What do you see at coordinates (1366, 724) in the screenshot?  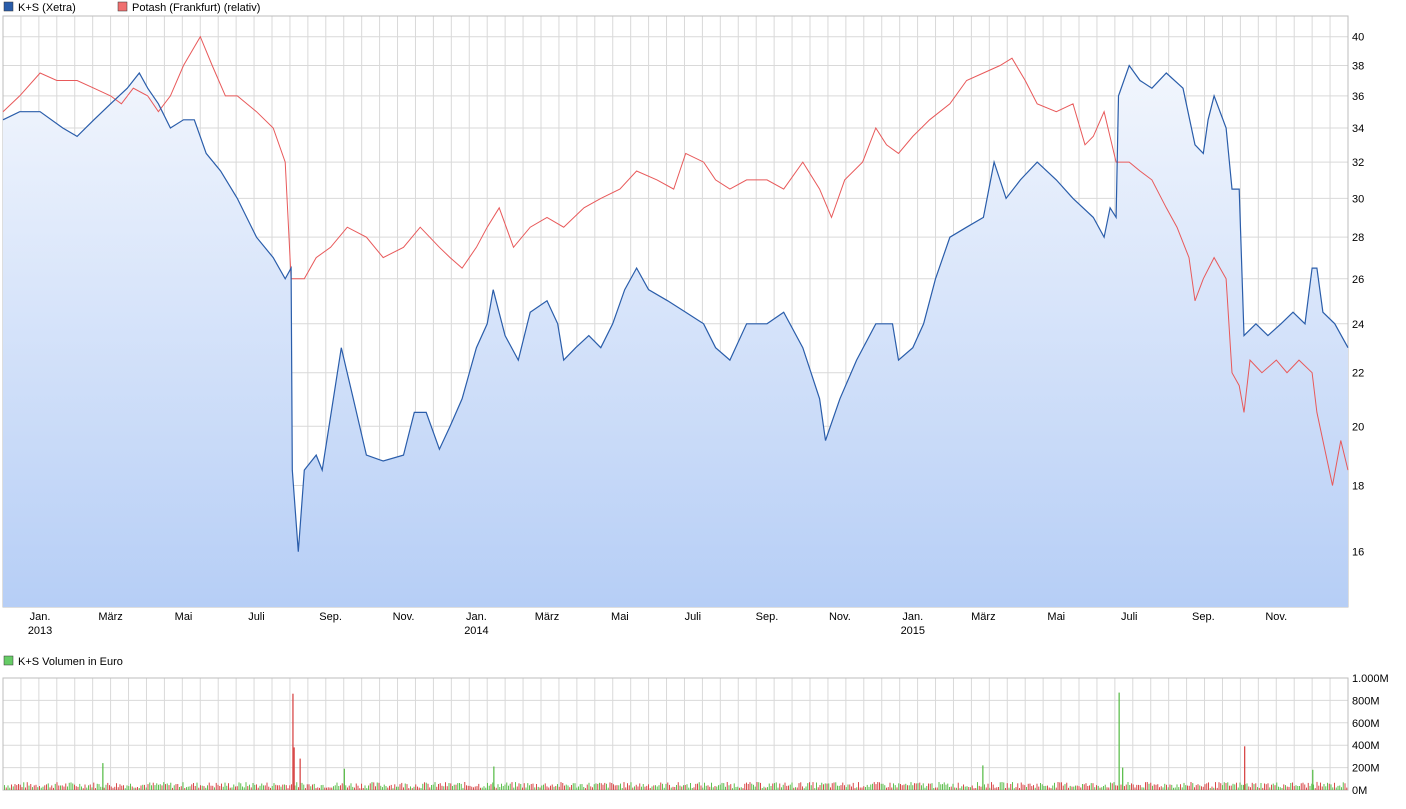 I see `y-tick-label: 600M` at bounding box center [1366, 724].